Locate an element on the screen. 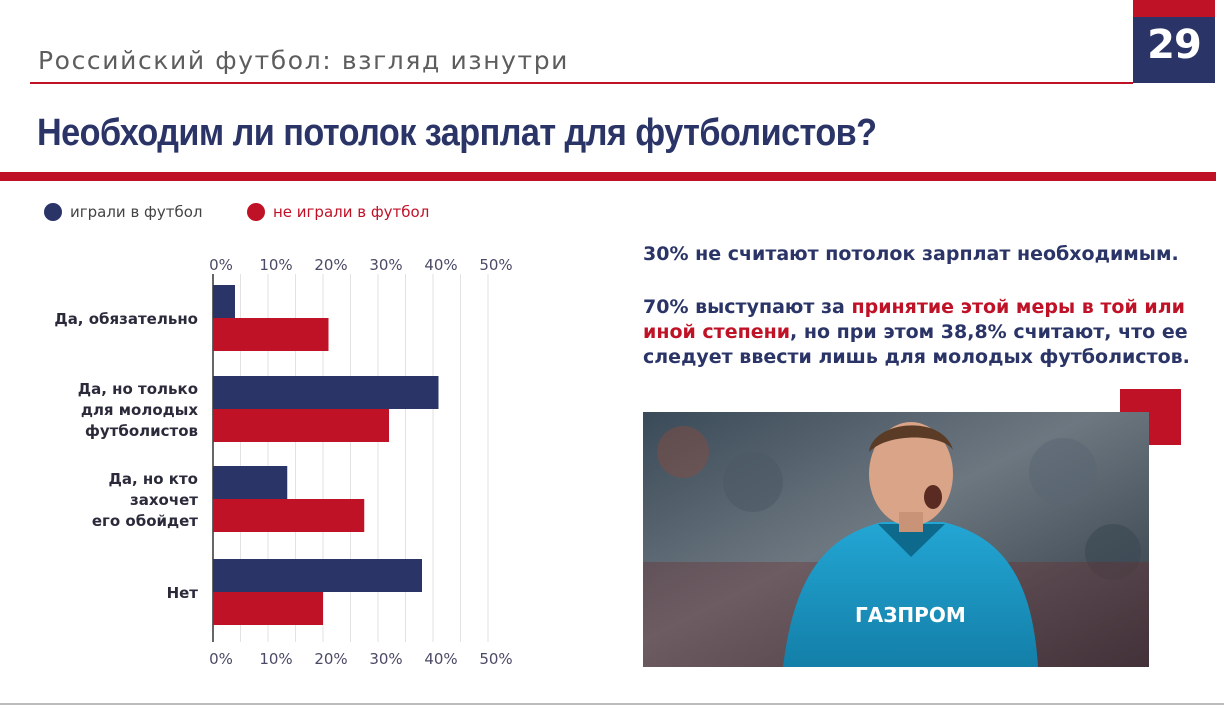 This screenshot has width=1224, height=706. chart-category-label-line: футболистов is located at coordinates (141, 431).